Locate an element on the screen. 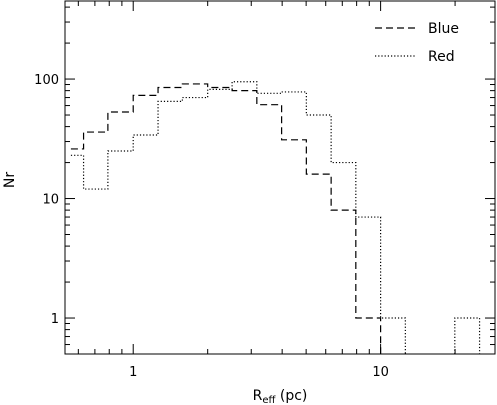 This screenshot has height=405, width=497. legend-label-blue: Blue is located at coordinates (443, 29).